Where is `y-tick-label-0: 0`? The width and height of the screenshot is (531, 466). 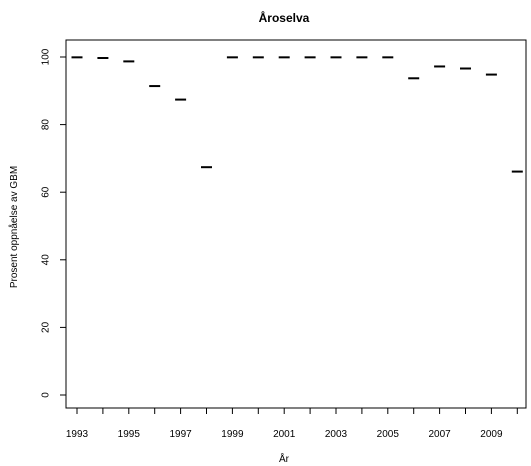 y-tick-label-0: 0 is located at coordinates (46, 395).